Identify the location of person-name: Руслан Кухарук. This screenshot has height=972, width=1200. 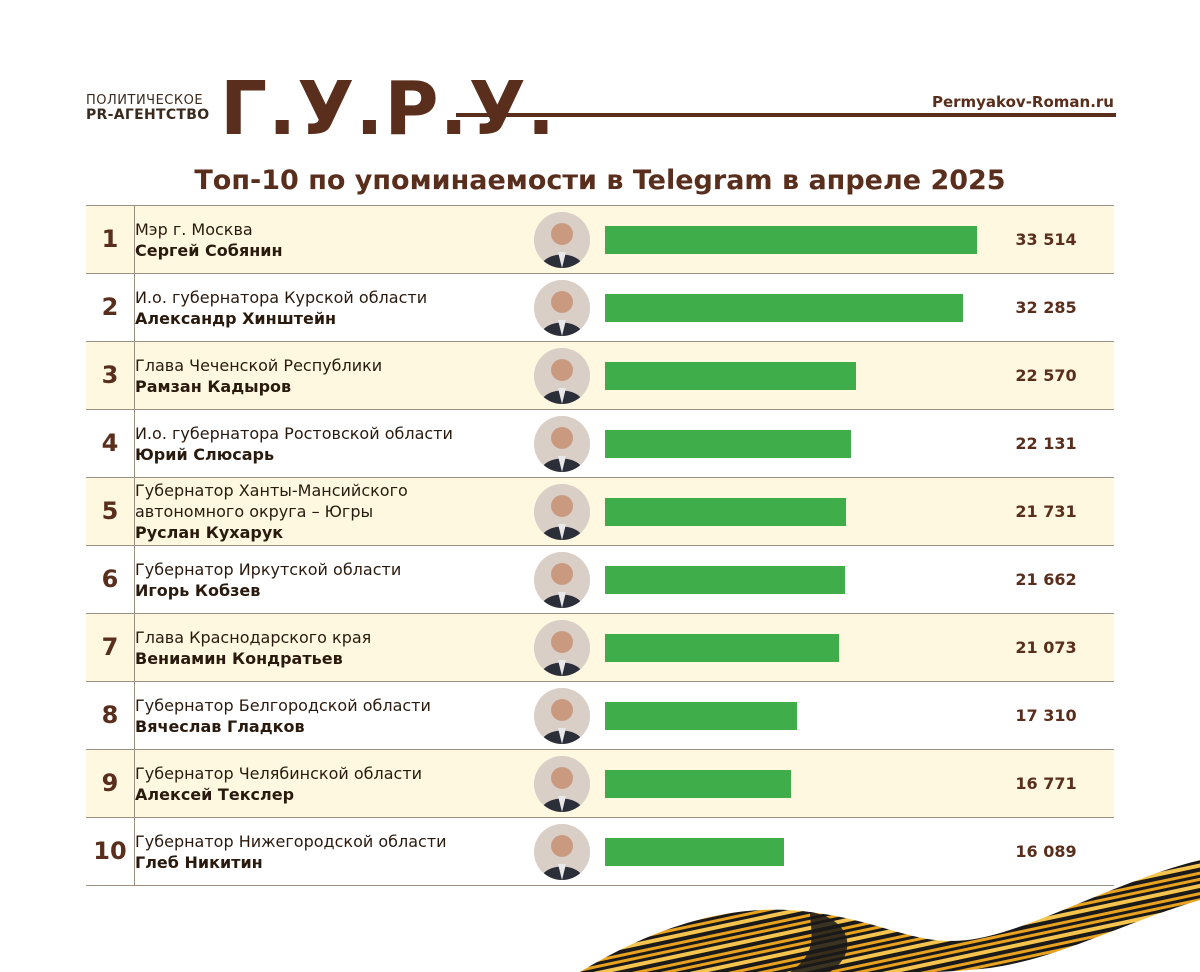
(209, 532).